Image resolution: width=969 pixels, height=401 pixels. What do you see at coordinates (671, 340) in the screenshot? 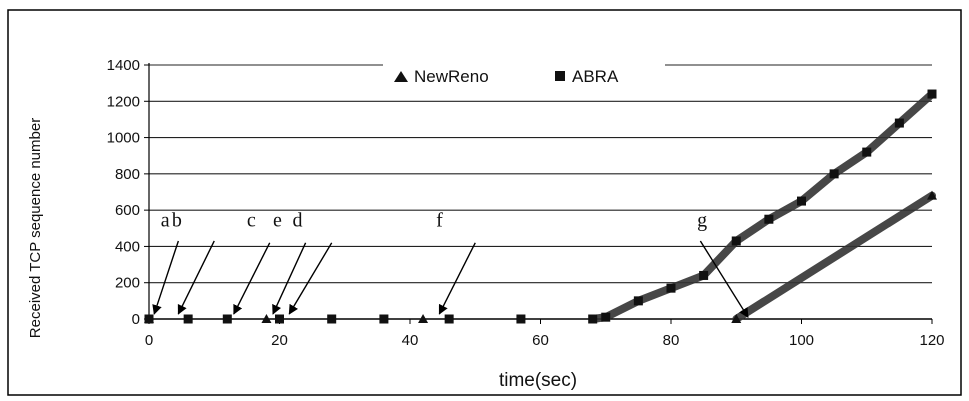
I see `x-tick-label: 80` at bounding box center [671, 340].